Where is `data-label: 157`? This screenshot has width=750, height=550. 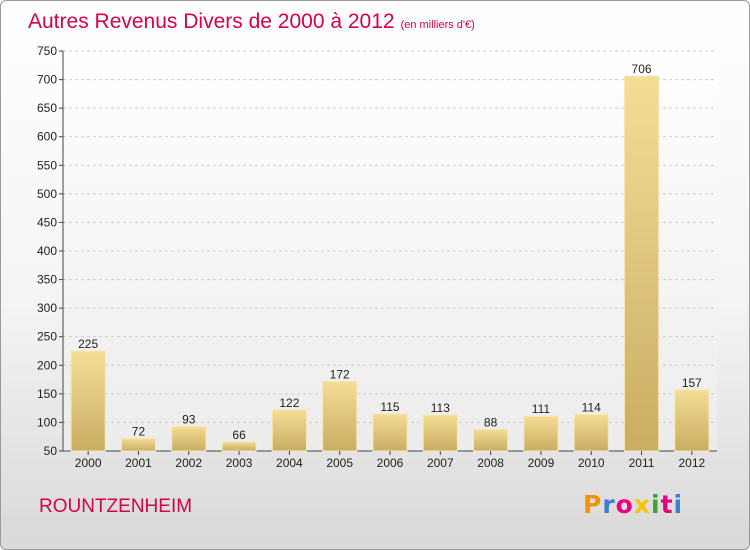 data-label: 157 is located at coordinates (692, 383).